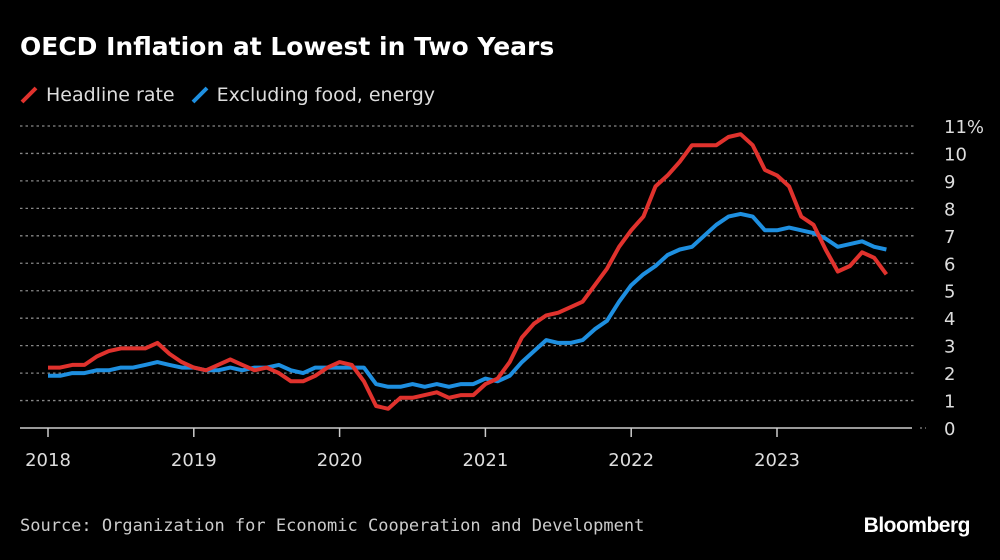 This screenshot has height=560, width=1000. I want to click on y-tick-label: 0, so click(949, 429).